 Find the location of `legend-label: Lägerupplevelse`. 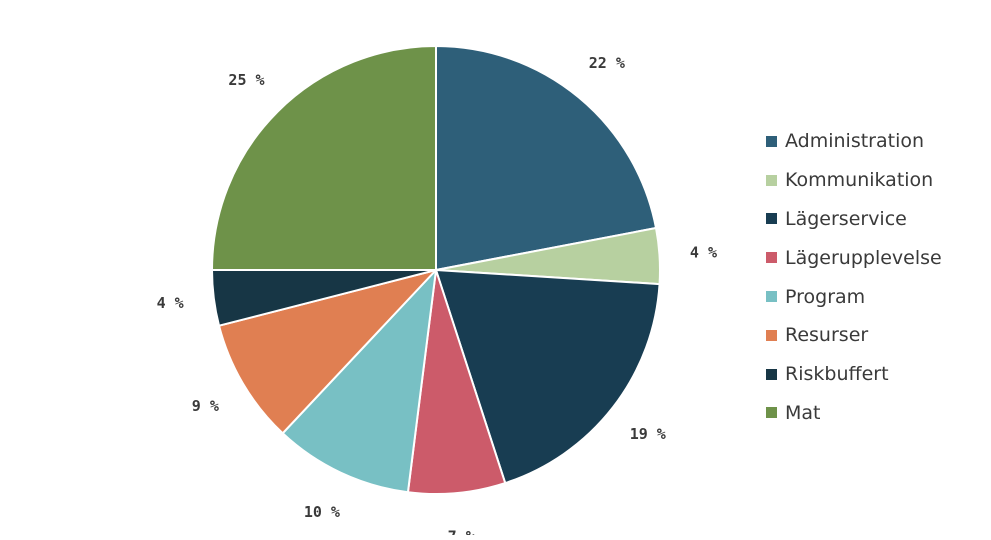

legend-label: Lägerupplevelse is located at coordinates (863, 257).